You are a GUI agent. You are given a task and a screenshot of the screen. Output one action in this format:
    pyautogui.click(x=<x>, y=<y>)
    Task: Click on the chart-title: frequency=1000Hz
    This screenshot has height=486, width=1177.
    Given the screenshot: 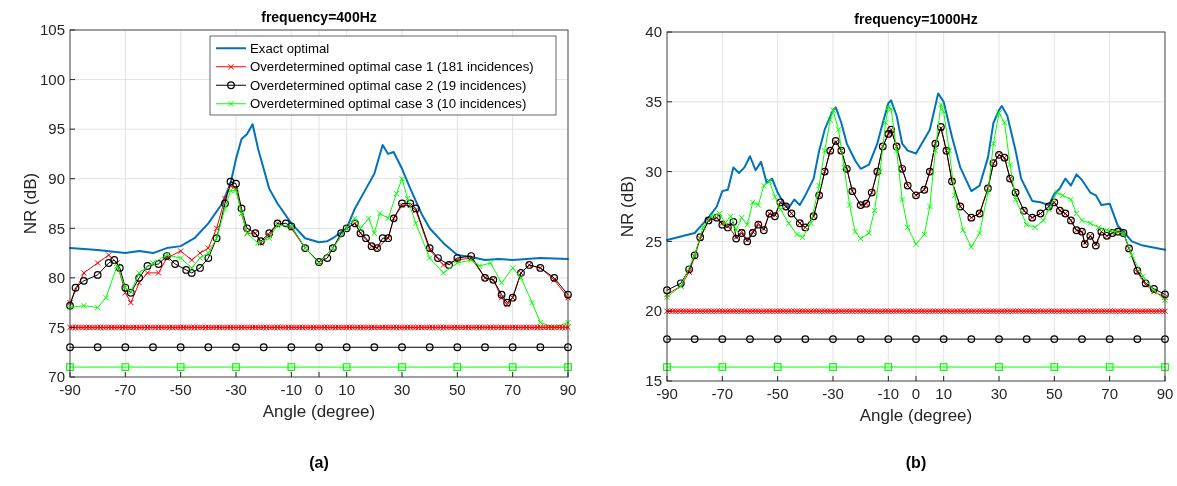 What is the action you would take?
    pyautogui.click(x=916, y=19)
    